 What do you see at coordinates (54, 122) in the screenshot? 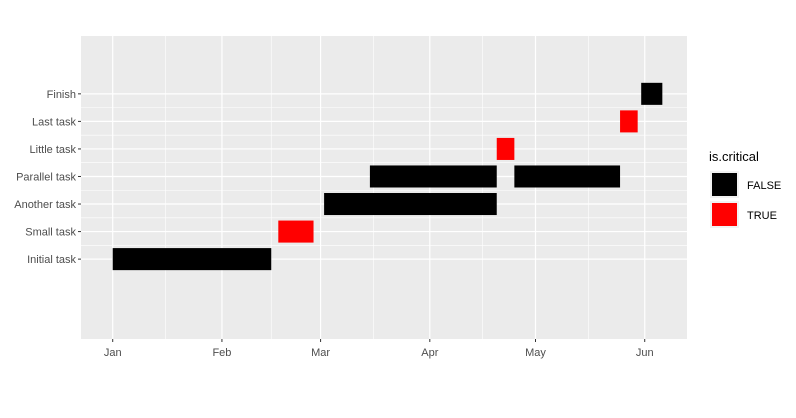
I see `y-tick-label: Last task` at bounding box center [54, 122].